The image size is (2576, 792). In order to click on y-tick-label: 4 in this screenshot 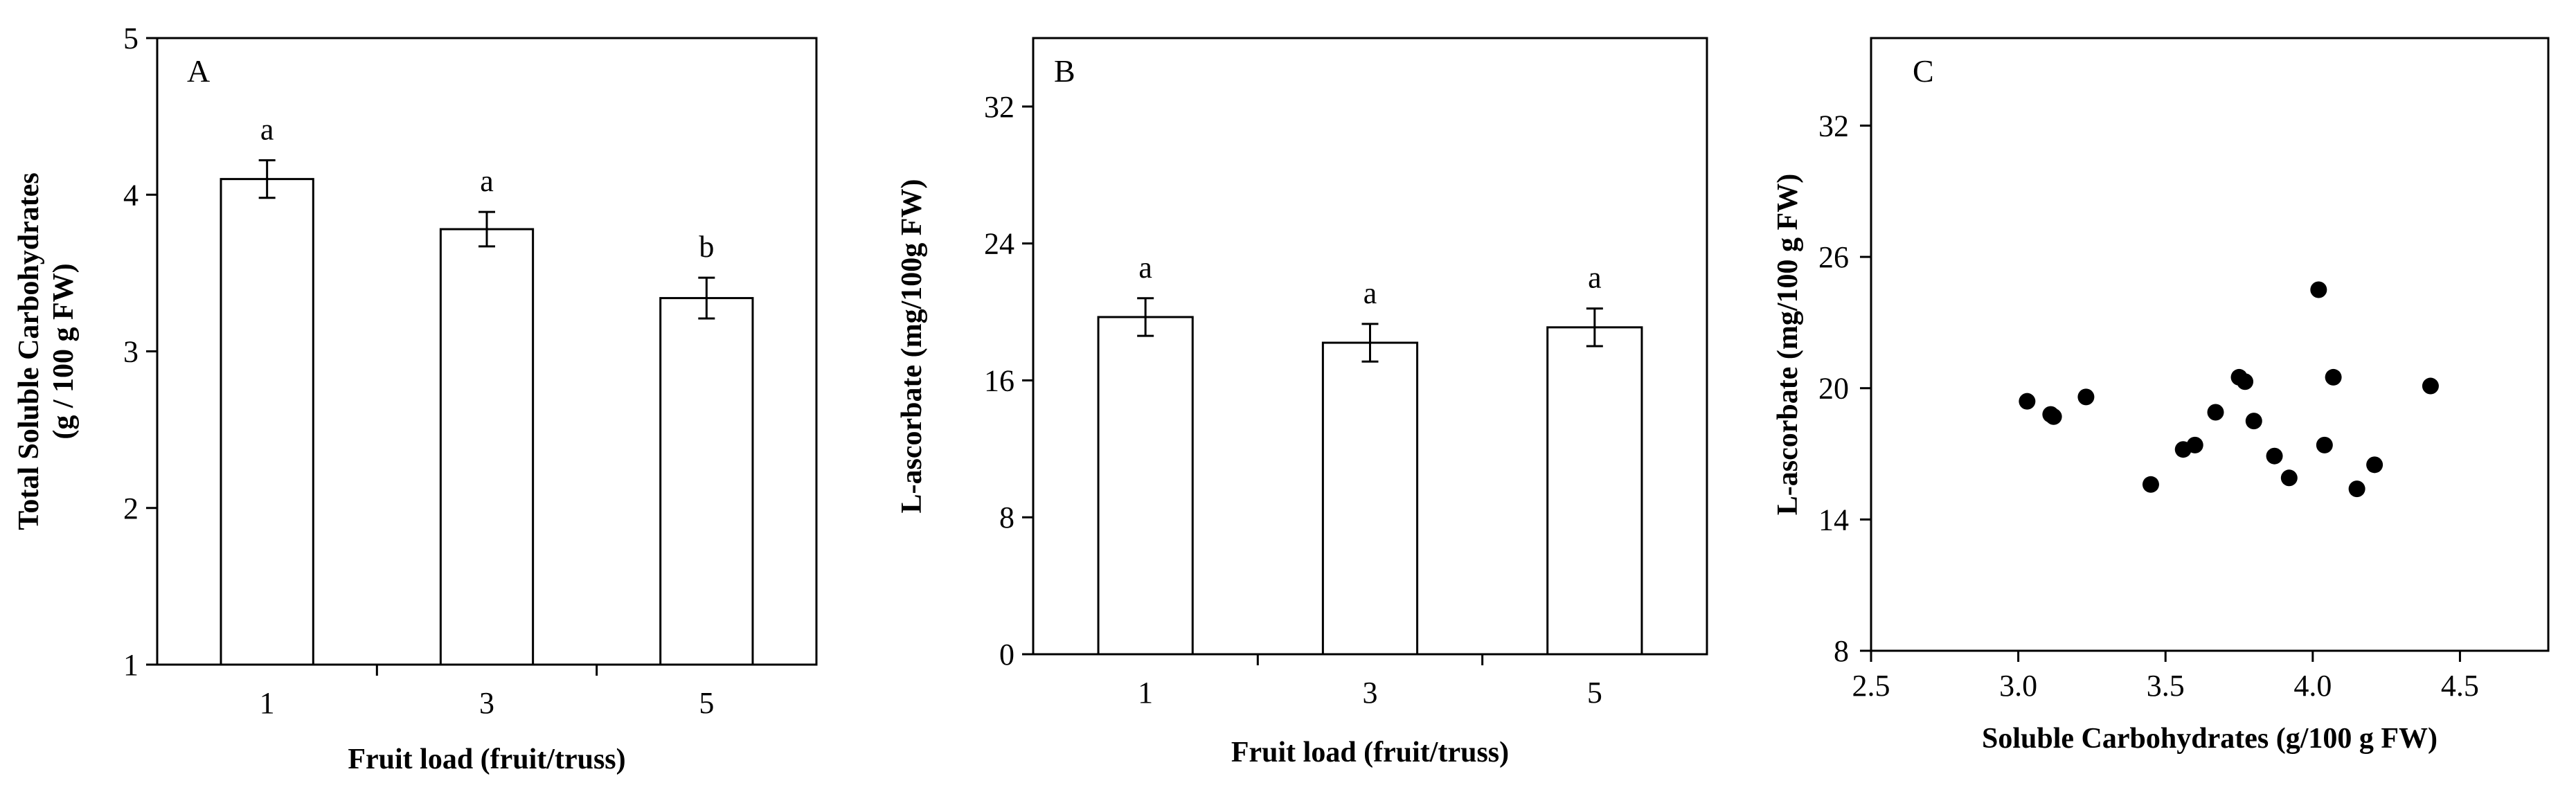, I will do `click(131, 195)`.